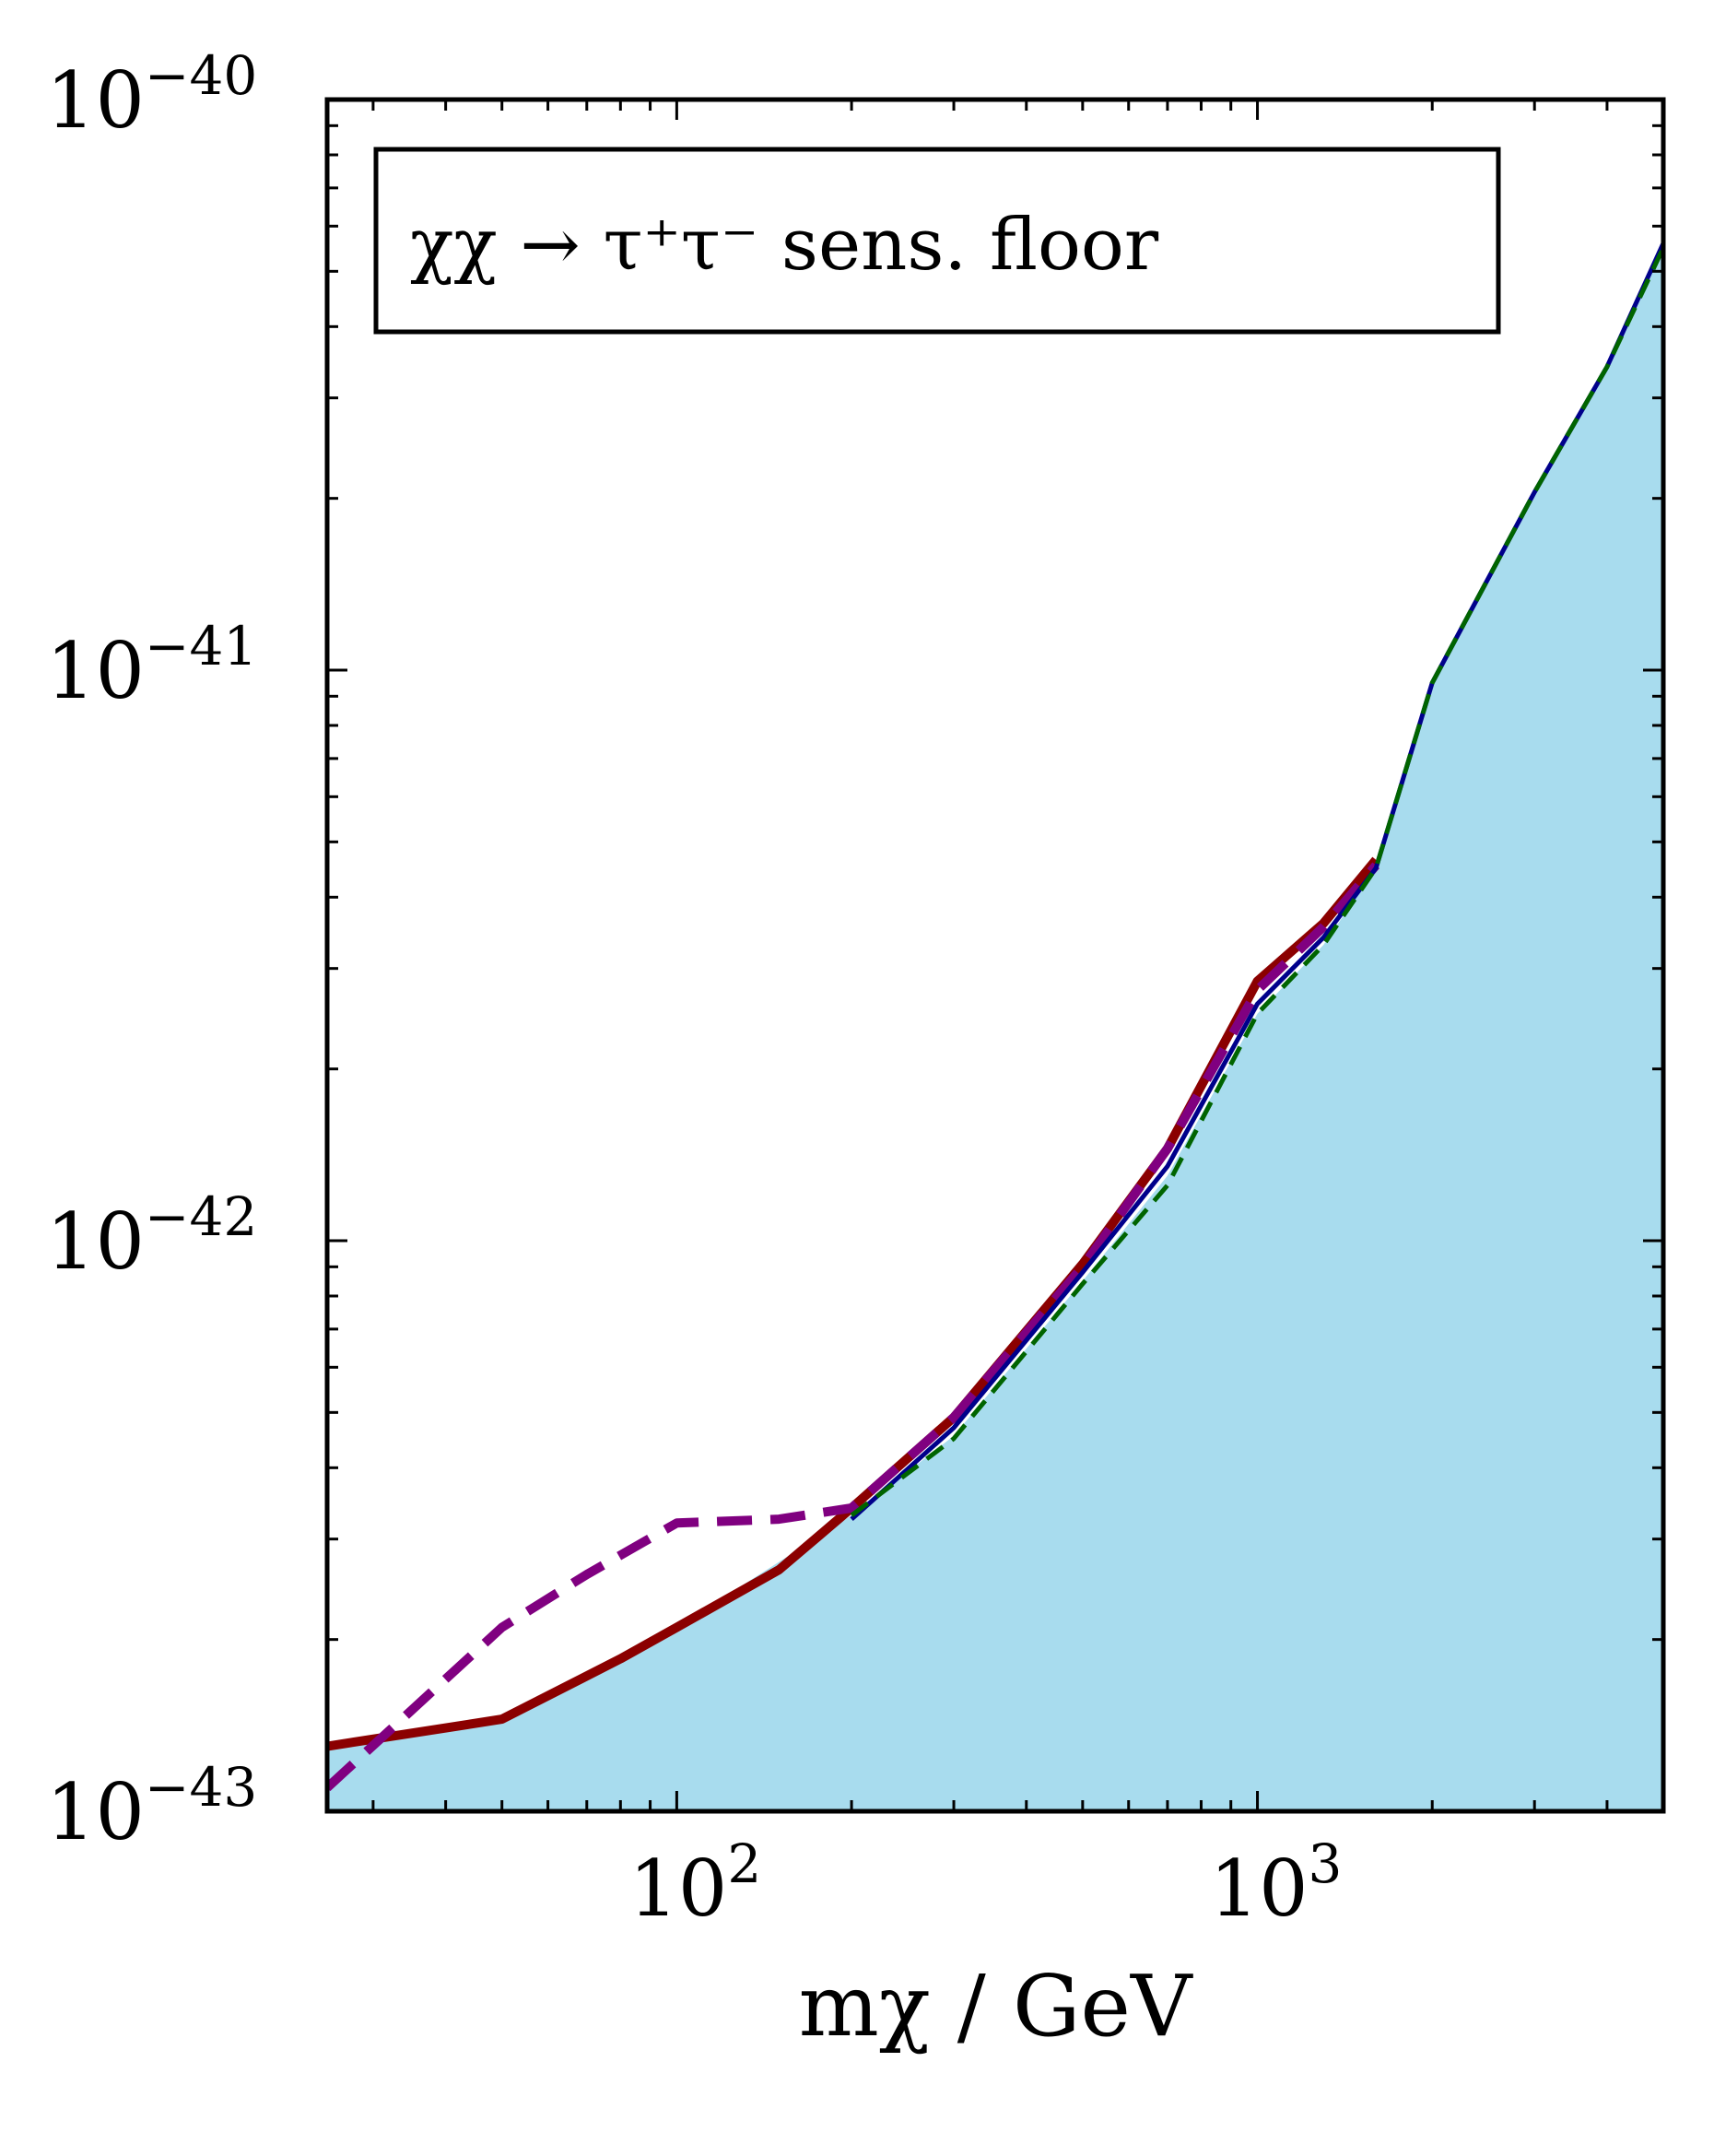 The height and width of the screenshot is (2156, 1714). Describe the element at coordinates (151, 665) in the screenshot. I see `y-tick-label: 10−41` at that location.